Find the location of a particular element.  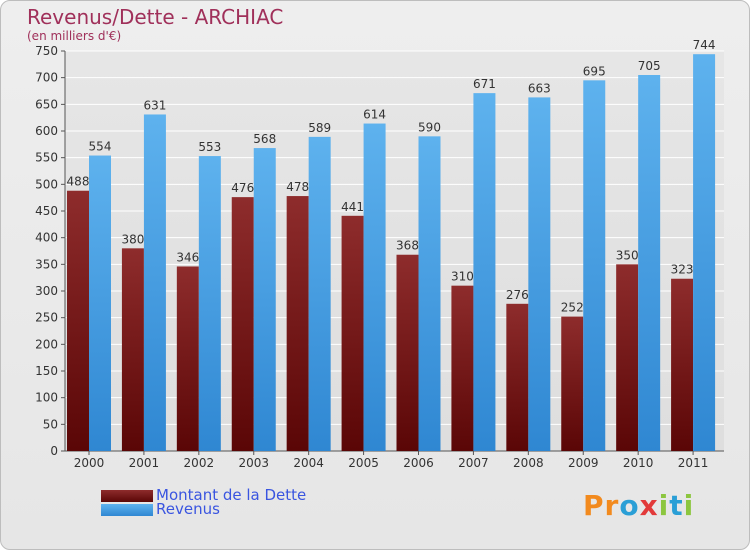

legend-swatch-dette is located at coordinates (127, 496).